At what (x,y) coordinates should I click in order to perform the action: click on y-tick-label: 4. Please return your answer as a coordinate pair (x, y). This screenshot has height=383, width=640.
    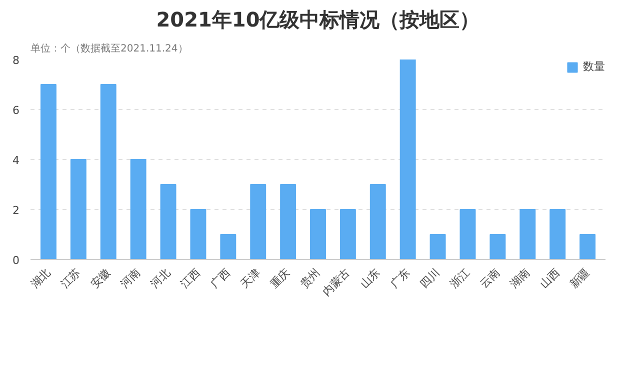
    Looking at the image, I should click on (16, 160).